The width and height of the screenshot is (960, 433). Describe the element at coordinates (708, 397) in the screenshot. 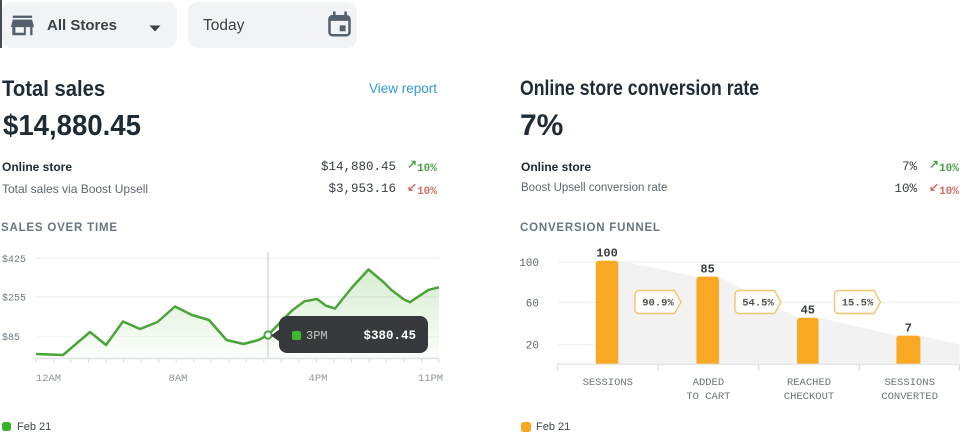

I see `svg-text: TO CART` at that location.